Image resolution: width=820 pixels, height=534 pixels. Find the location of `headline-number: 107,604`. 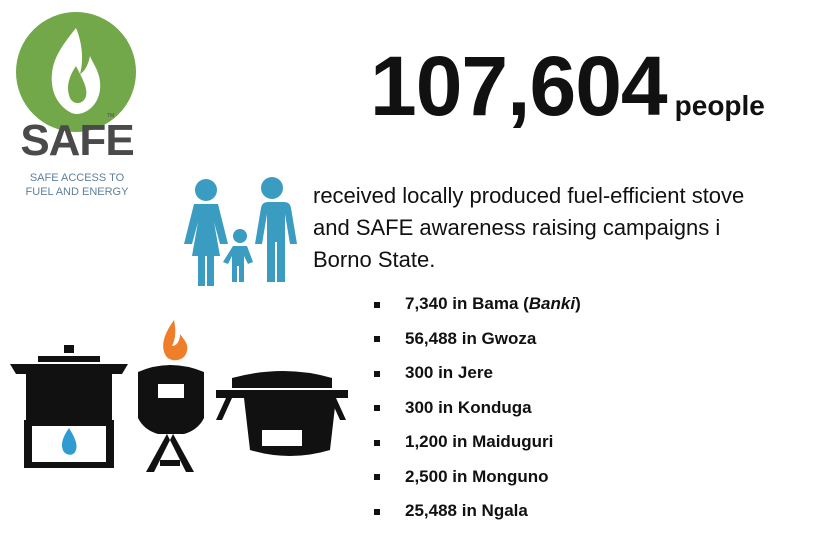

headline-number: 107,604 is located at coordinates (519, 86).